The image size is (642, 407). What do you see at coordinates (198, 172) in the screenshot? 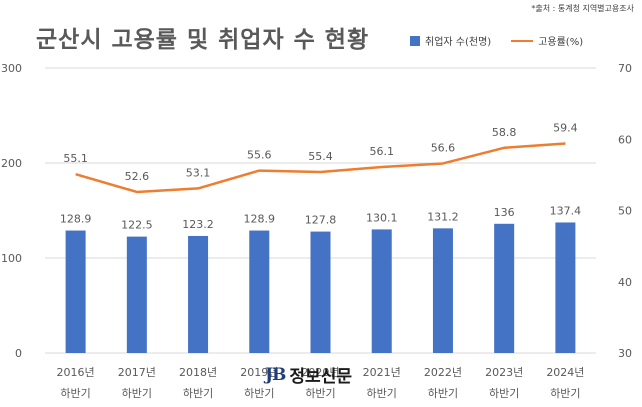
I see `rate-data-label: 53.1` at bounding box center [198, 172].